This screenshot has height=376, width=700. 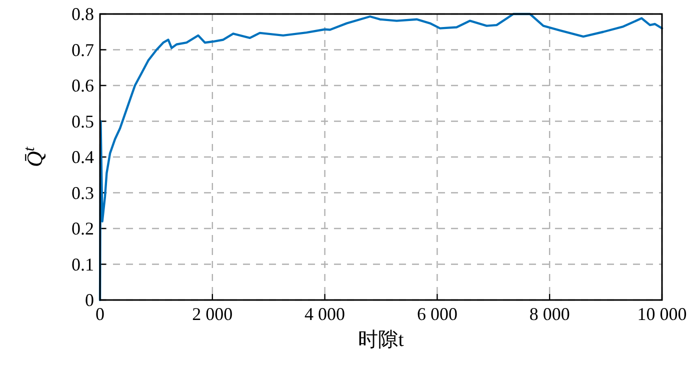 What do you see at coordinates (83, 86) in the screenshot?
I see `y-tick-label: 0.6` at bounding box center [83, 86].